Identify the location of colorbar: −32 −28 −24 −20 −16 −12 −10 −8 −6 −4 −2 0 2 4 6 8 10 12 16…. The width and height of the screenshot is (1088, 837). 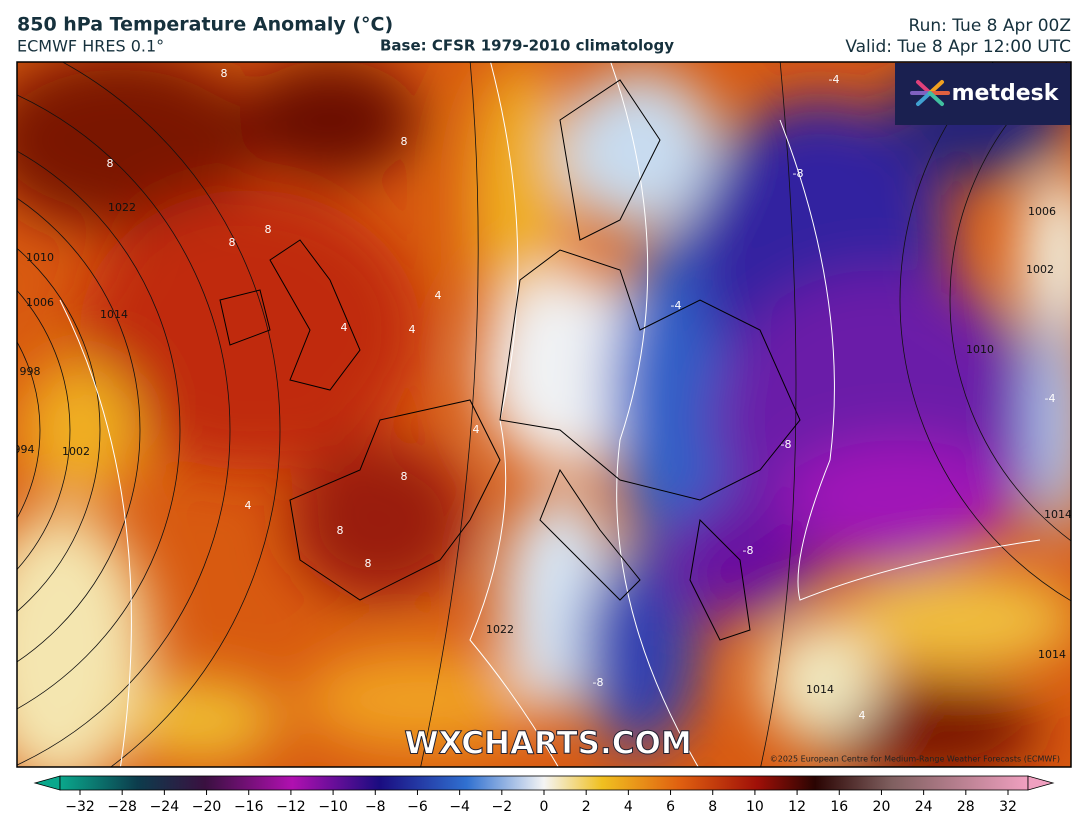
(544, 795).